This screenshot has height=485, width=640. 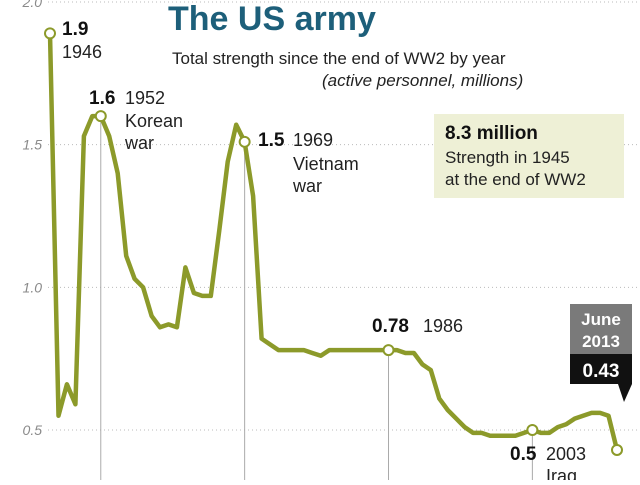 What do you see at coordinates (532, 430) in the screenshot?
I see `point-marker-2003` at bounding box center [532, 430].